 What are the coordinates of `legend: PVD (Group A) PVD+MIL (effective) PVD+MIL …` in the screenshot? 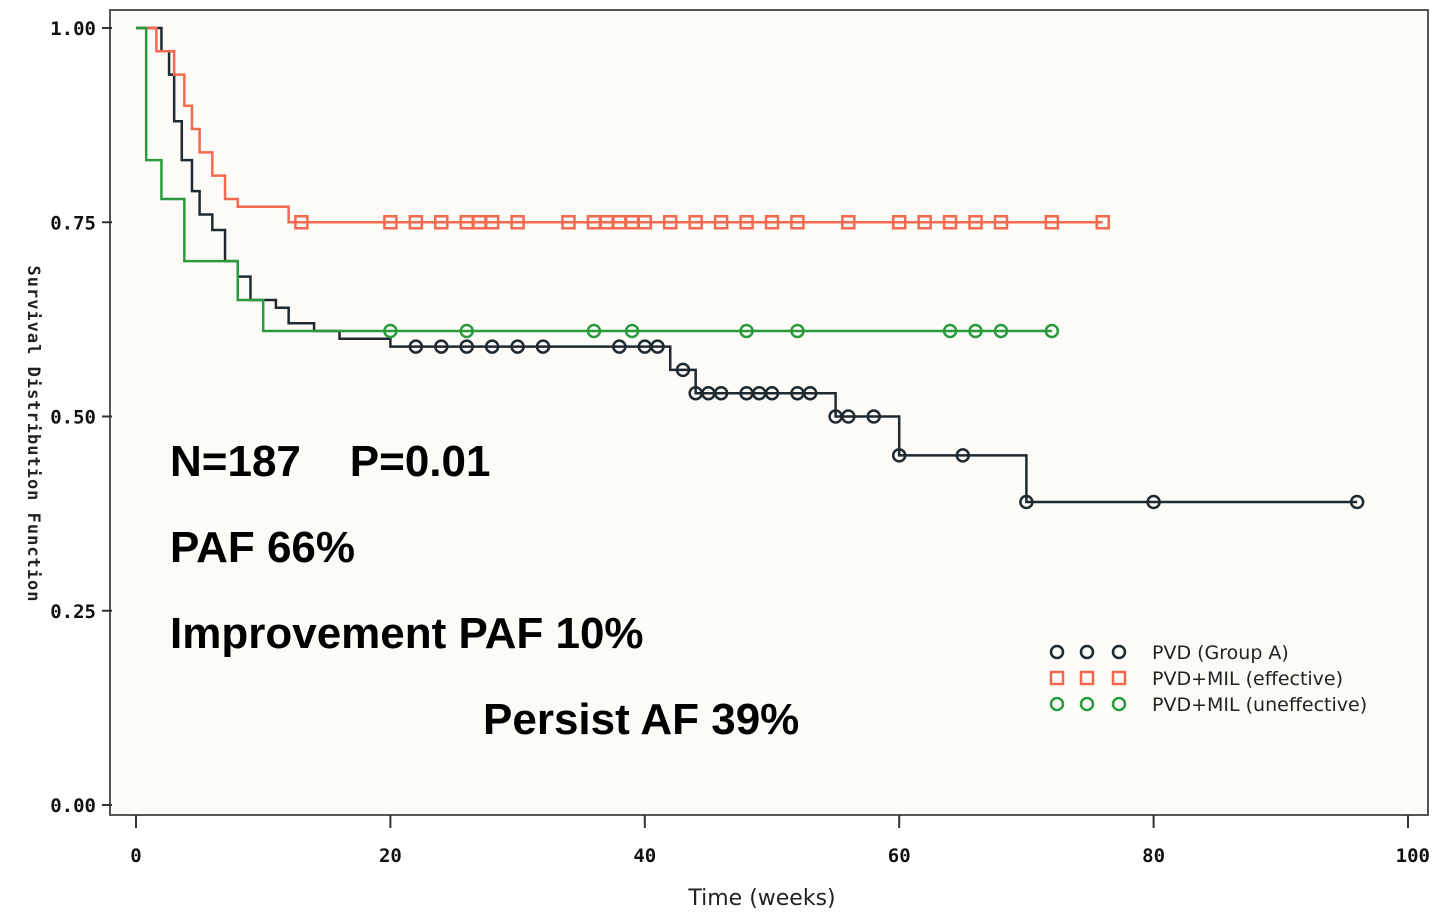 It's located at (1208, 679).